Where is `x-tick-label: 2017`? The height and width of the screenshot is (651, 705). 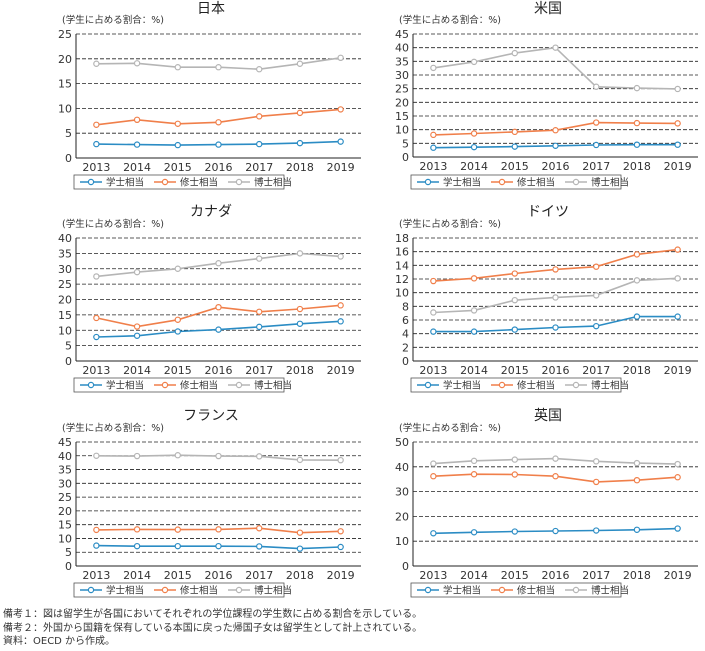 x-tick-label: 2017 is located at coordinates (596, 370).